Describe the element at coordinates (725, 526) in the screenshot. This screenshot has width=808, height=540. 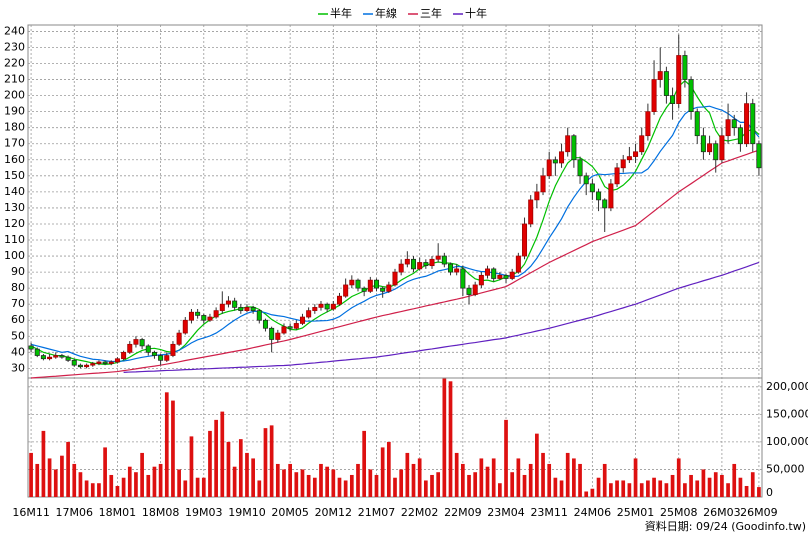
I see `footer: 資料日期: 09/24 (Goodinfo.tw)` at that location.